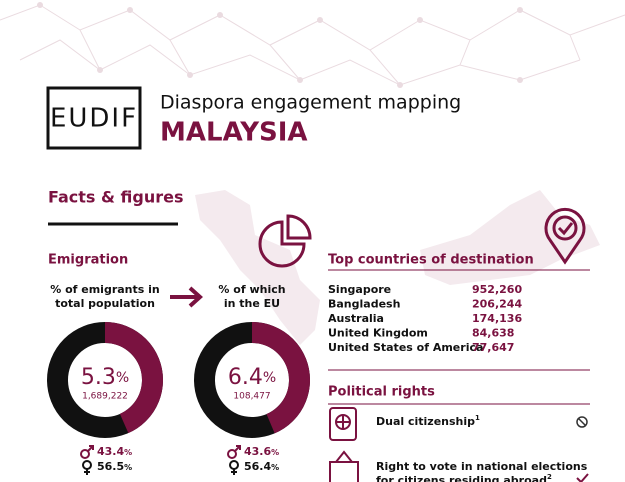 The image size is (625, 482). I want to click on section-title: Facts & figures, so click(116, 197).